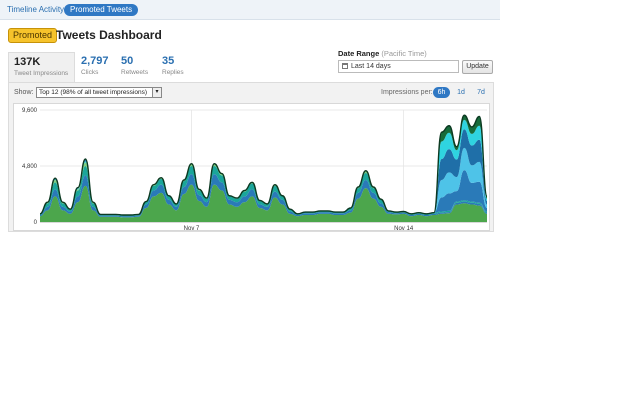 Image resolution: width=640 pixels, height=400 pixels. I want to click on show-select: Top 12 (98% of all tweet impressions) ▾, so click(99, 92).